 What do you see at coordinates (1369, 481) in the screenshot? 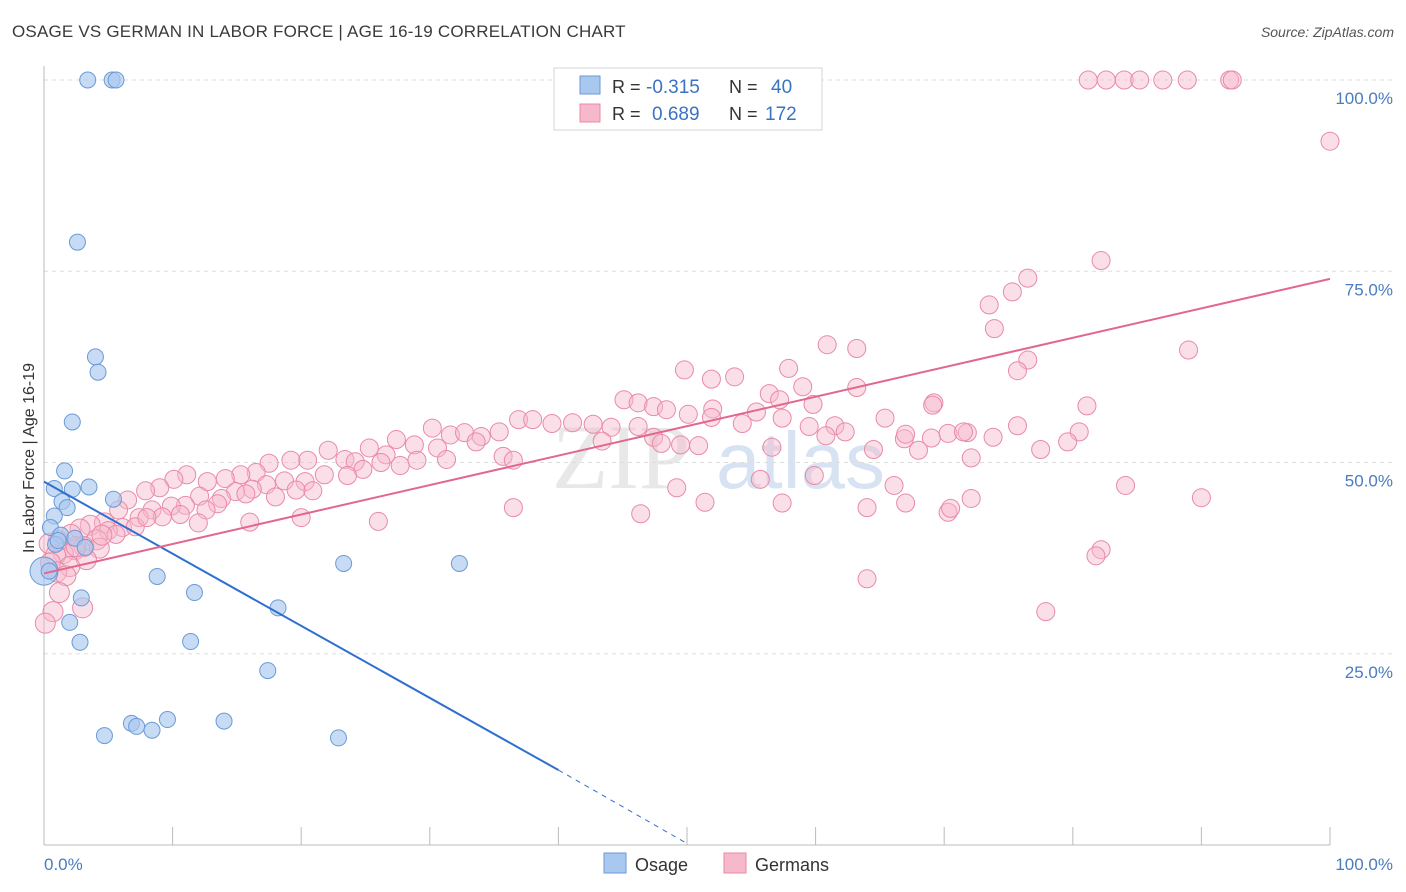
I see `y-tick-label-50: 50.0%` at bounding box center [1369, 481].